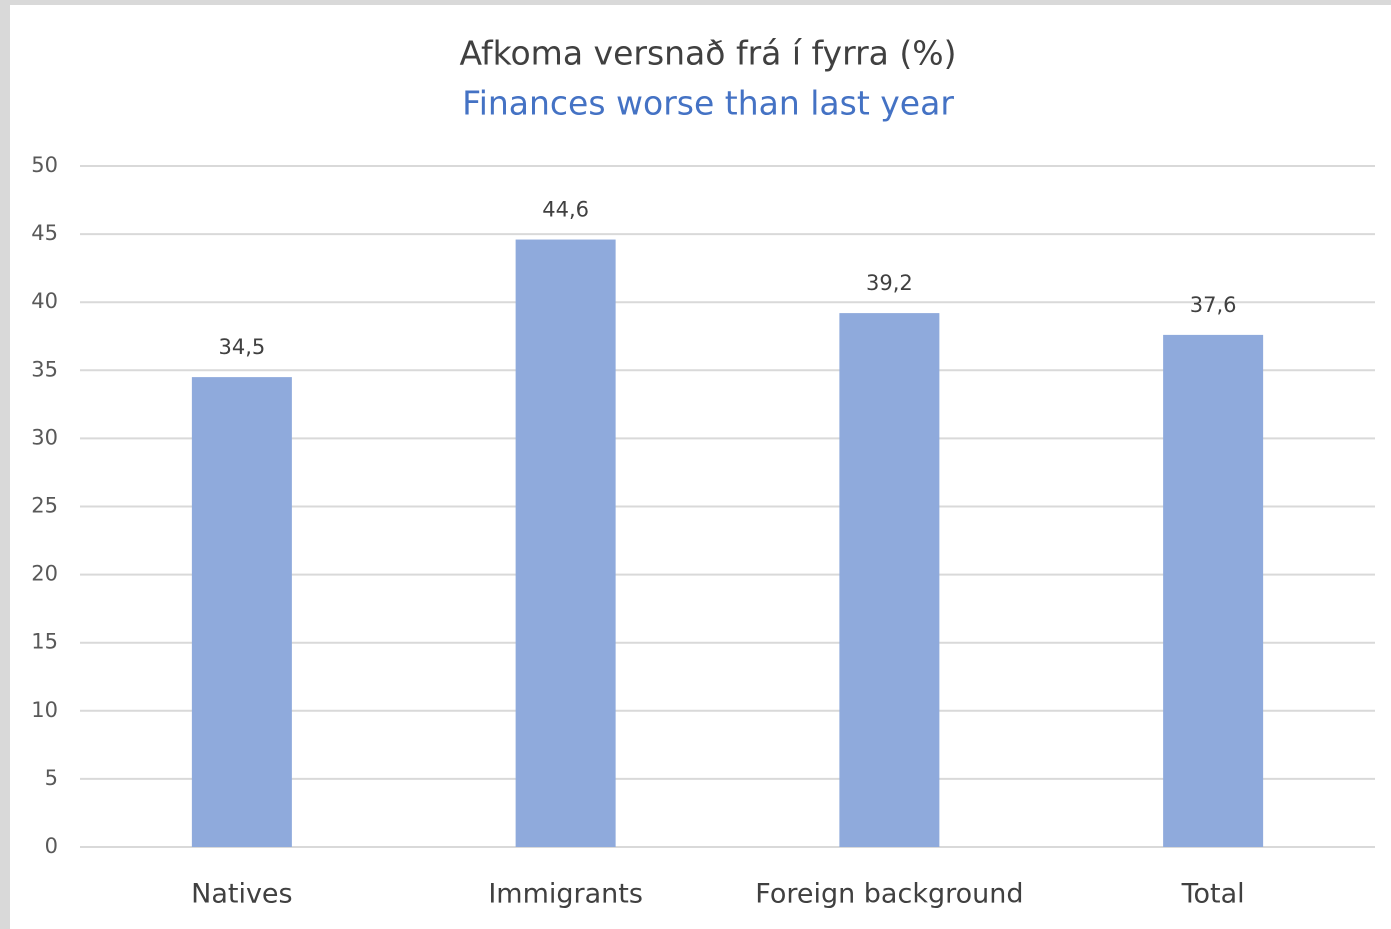 The height and width of the screenshot is (929, 1391). Describe the element at coordinates (708, 103) in the screenshot. I see `chart-subtitle: Finances worse than last year` at that location.